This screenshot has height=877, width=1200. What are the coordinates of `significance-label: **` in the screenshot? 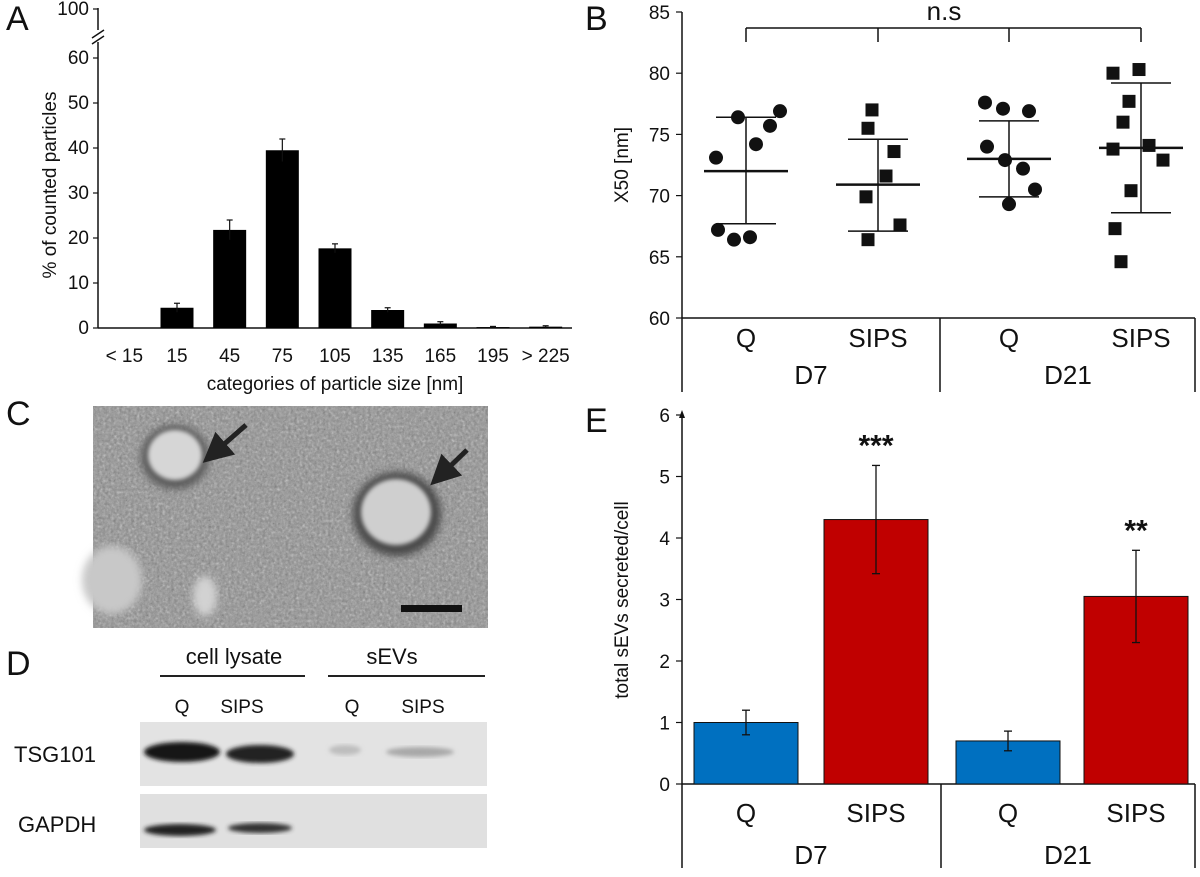 It's located at (1136, 530).